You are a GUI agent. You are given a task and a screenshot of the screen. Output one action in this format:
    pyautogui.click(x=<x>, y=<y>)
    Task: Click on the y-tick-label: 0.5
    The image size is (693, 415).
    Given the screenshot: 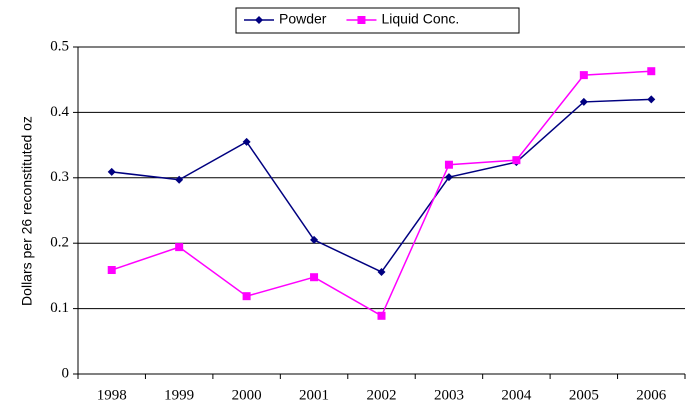 What is the action you would take?
    pyautogui.click(x=59, y=46)
    